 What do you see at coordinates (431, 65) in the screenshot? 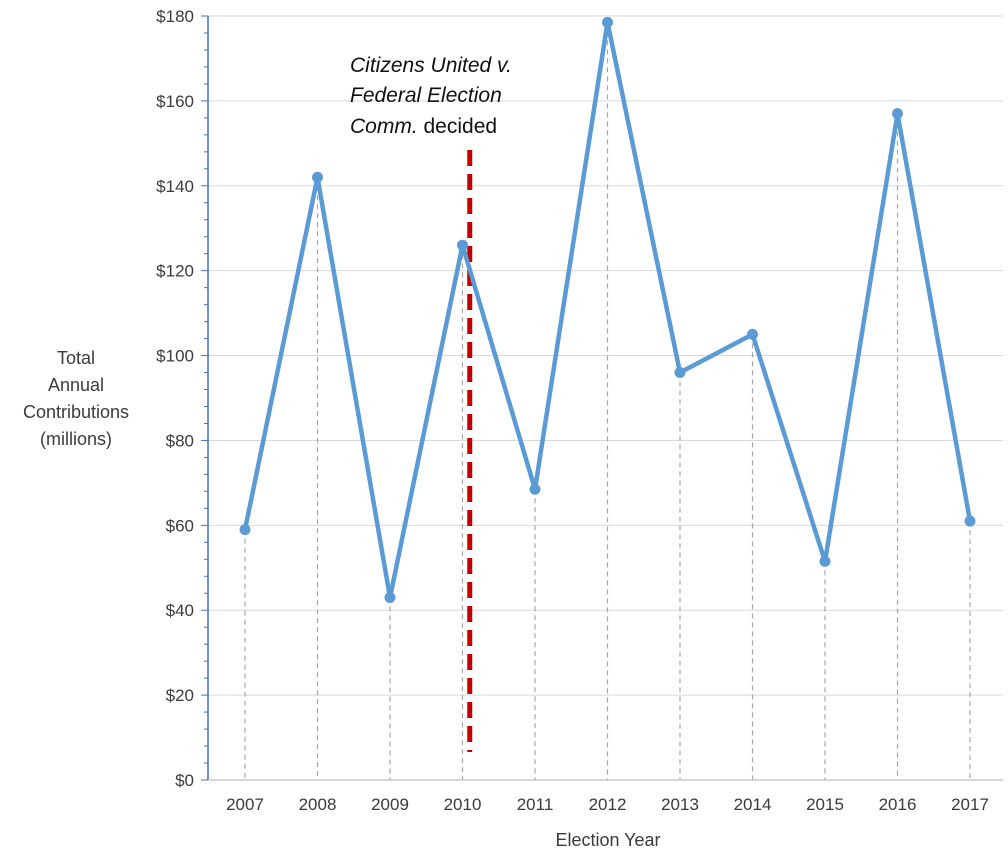
I see `annotation-line-1: Citizens United v.` at bounding box center [431, 65].